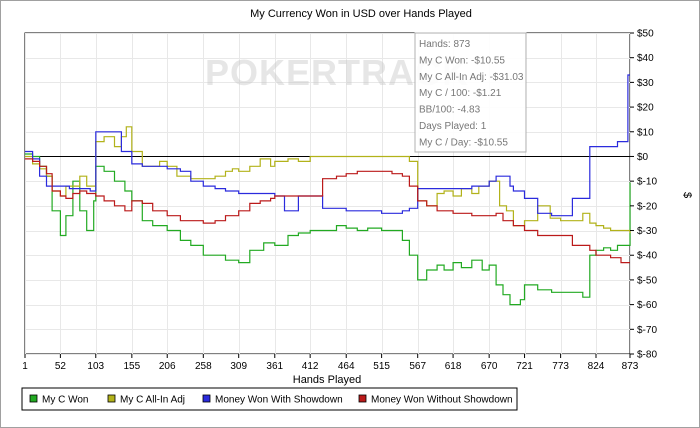 The height and width of the screenshot is (428, 700). What do you see at coordinates (453, 366) in the screenshot?
I see `x-tick-label-12: 618` at bounding box center [453, 366].